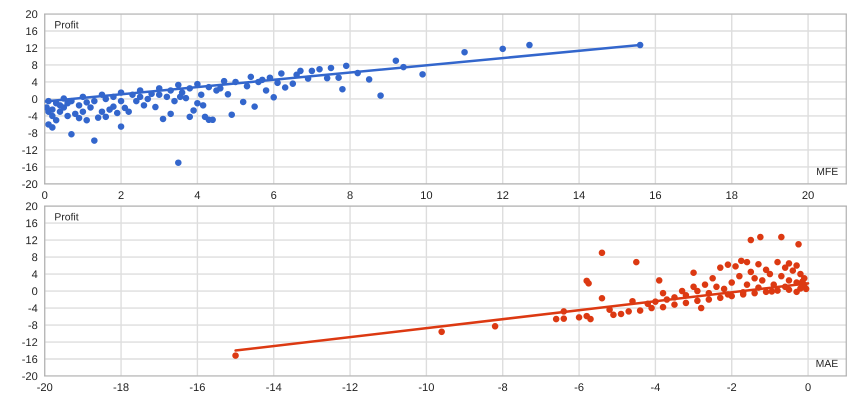  What do you see at coordinates (197, 387) in the screenshot?
I see `x-tick-label: -16` at bounding box center [197, 387].